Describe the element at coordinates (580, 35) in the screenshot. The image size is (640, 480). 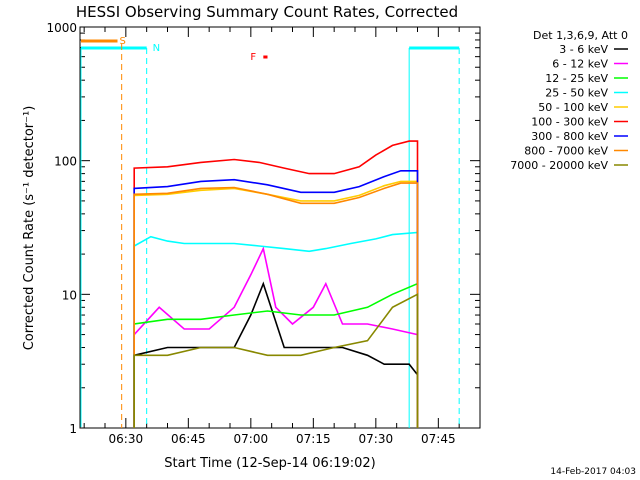
I see `legend-title: Det 1,3,6,9, Att 0` at that location.